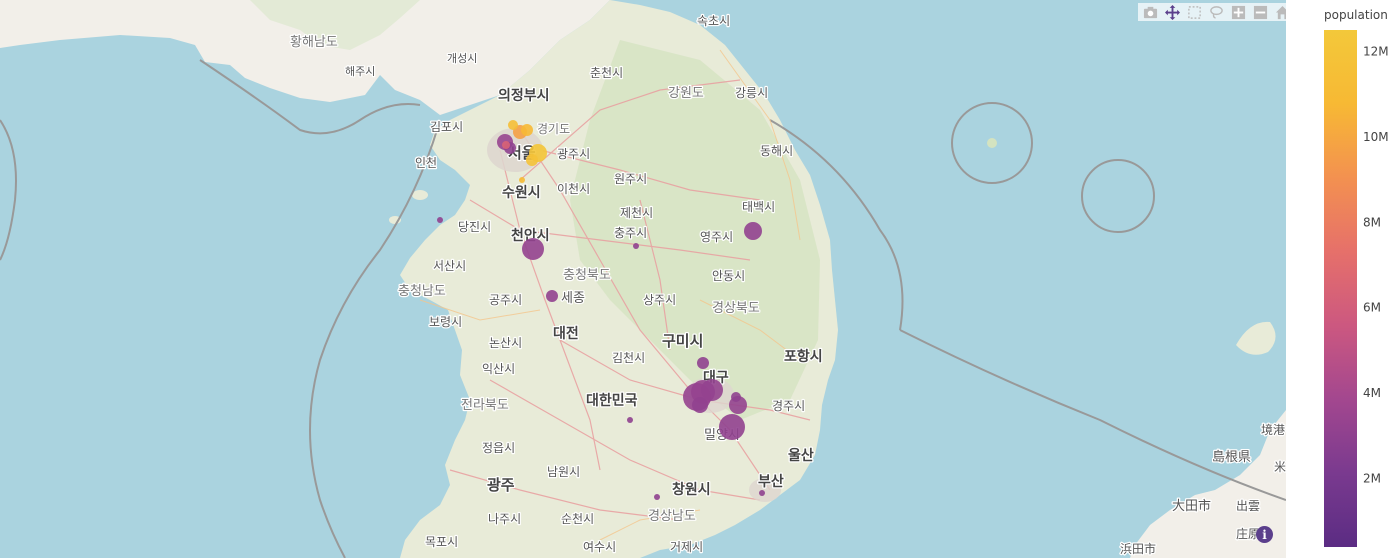 This screenshot has width=1400, height=558. Describe the element at coordinates (803, 356) in the screenshot. I see `place-label-pohang: 포항시` at that location.